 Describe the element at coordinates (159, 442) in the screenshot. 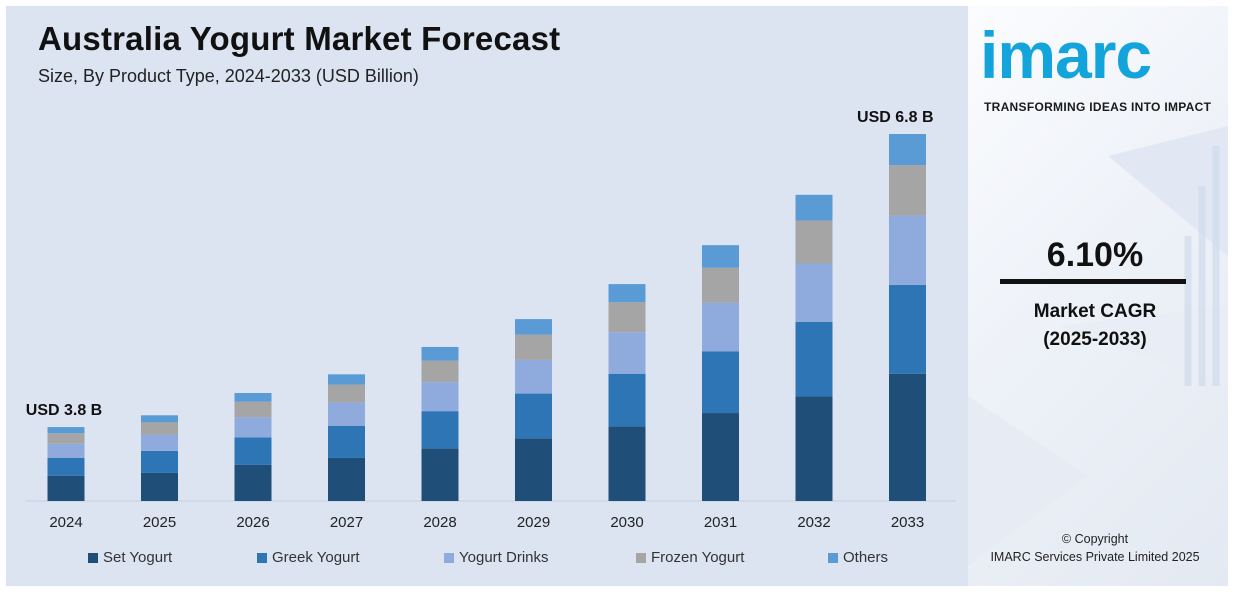

I see `bar-segment-yogurt-drinks-2025` at that location.